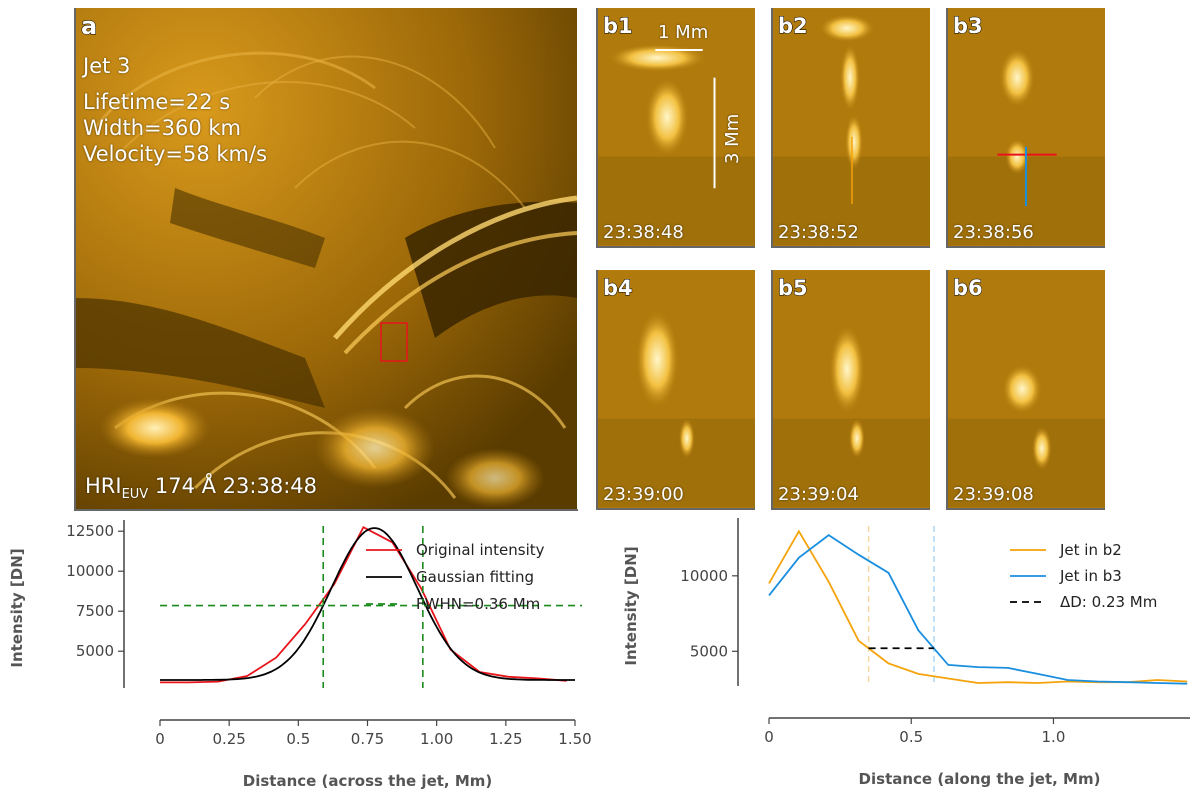 This screenshot has height=804, width=1200. What do you see at coordinates (978, 609) in the screenshot?
I see `series-jet-b3` at bounding box center [978, 609].